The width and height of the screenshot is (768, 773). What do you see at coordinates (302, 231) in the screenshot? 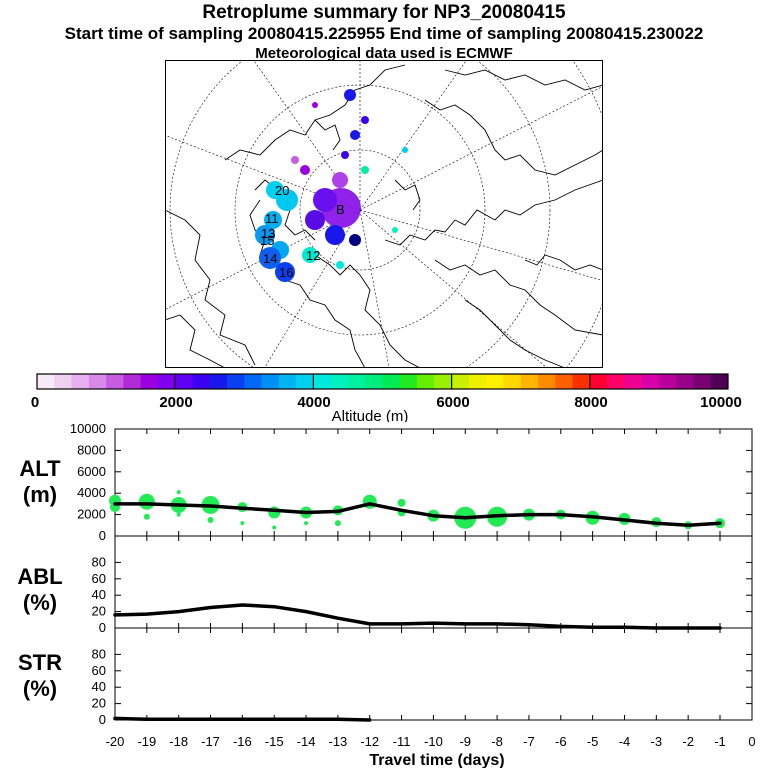
I see `map-labels: B 11 12 13 14 15 16 20` at bounding box center [302, 231].